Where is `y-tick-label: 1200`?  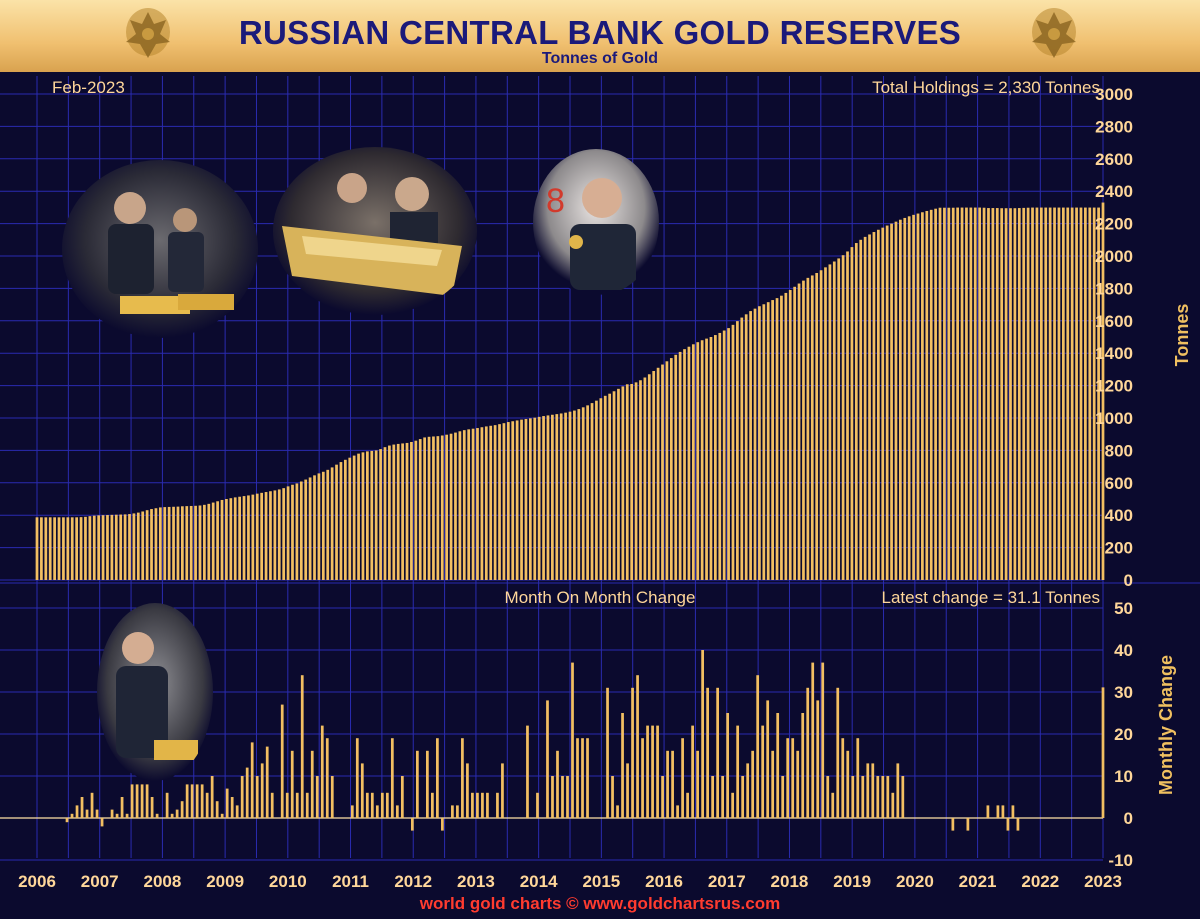
y-tick-label: 1200 is located at coordinates (1114, 386).